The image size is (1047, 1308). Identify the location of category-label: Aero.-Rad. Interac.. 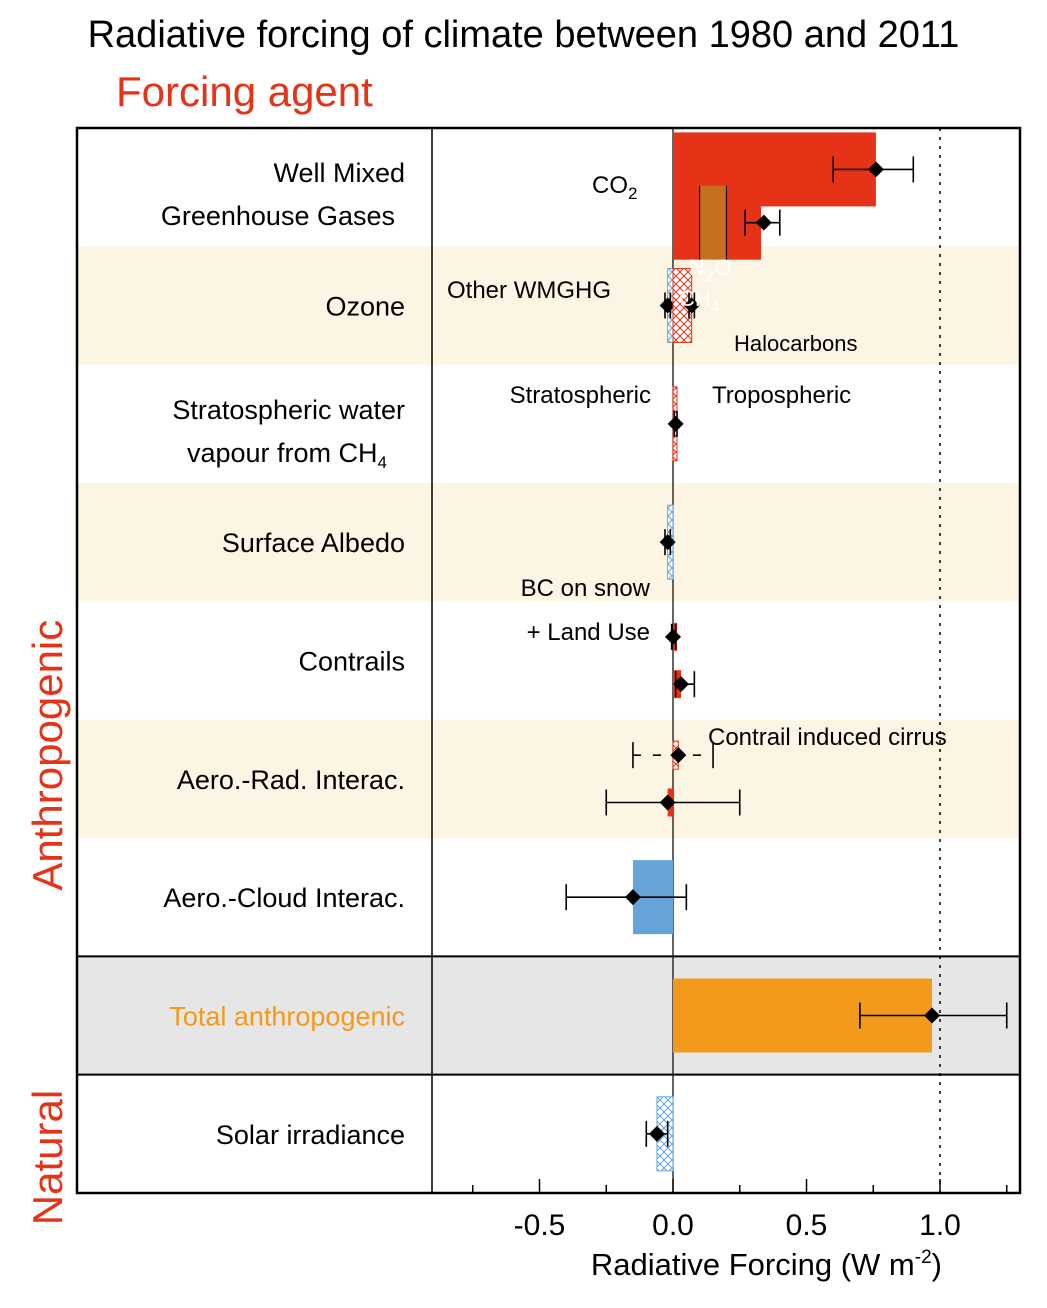
(291, 780).